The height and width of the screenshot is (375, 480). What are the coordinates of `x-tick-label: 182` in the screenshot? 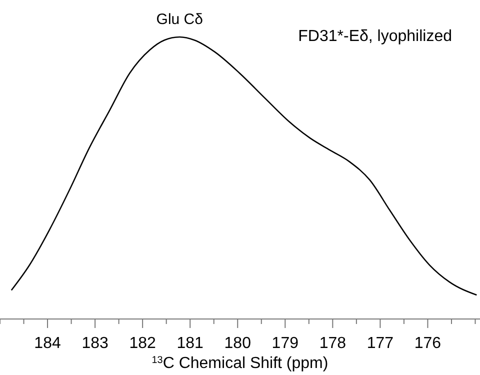 It's located at (142, 343).